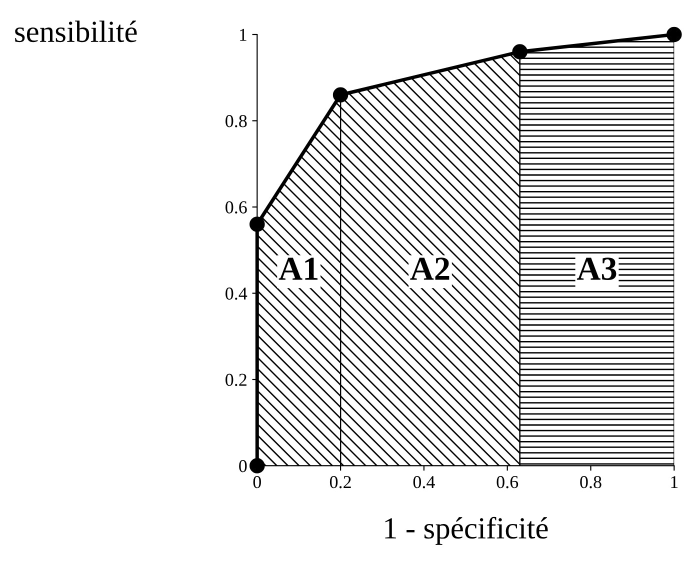 This screenshot has width=695, height=575. I want to click on annotation: A2, so click(430, 269).